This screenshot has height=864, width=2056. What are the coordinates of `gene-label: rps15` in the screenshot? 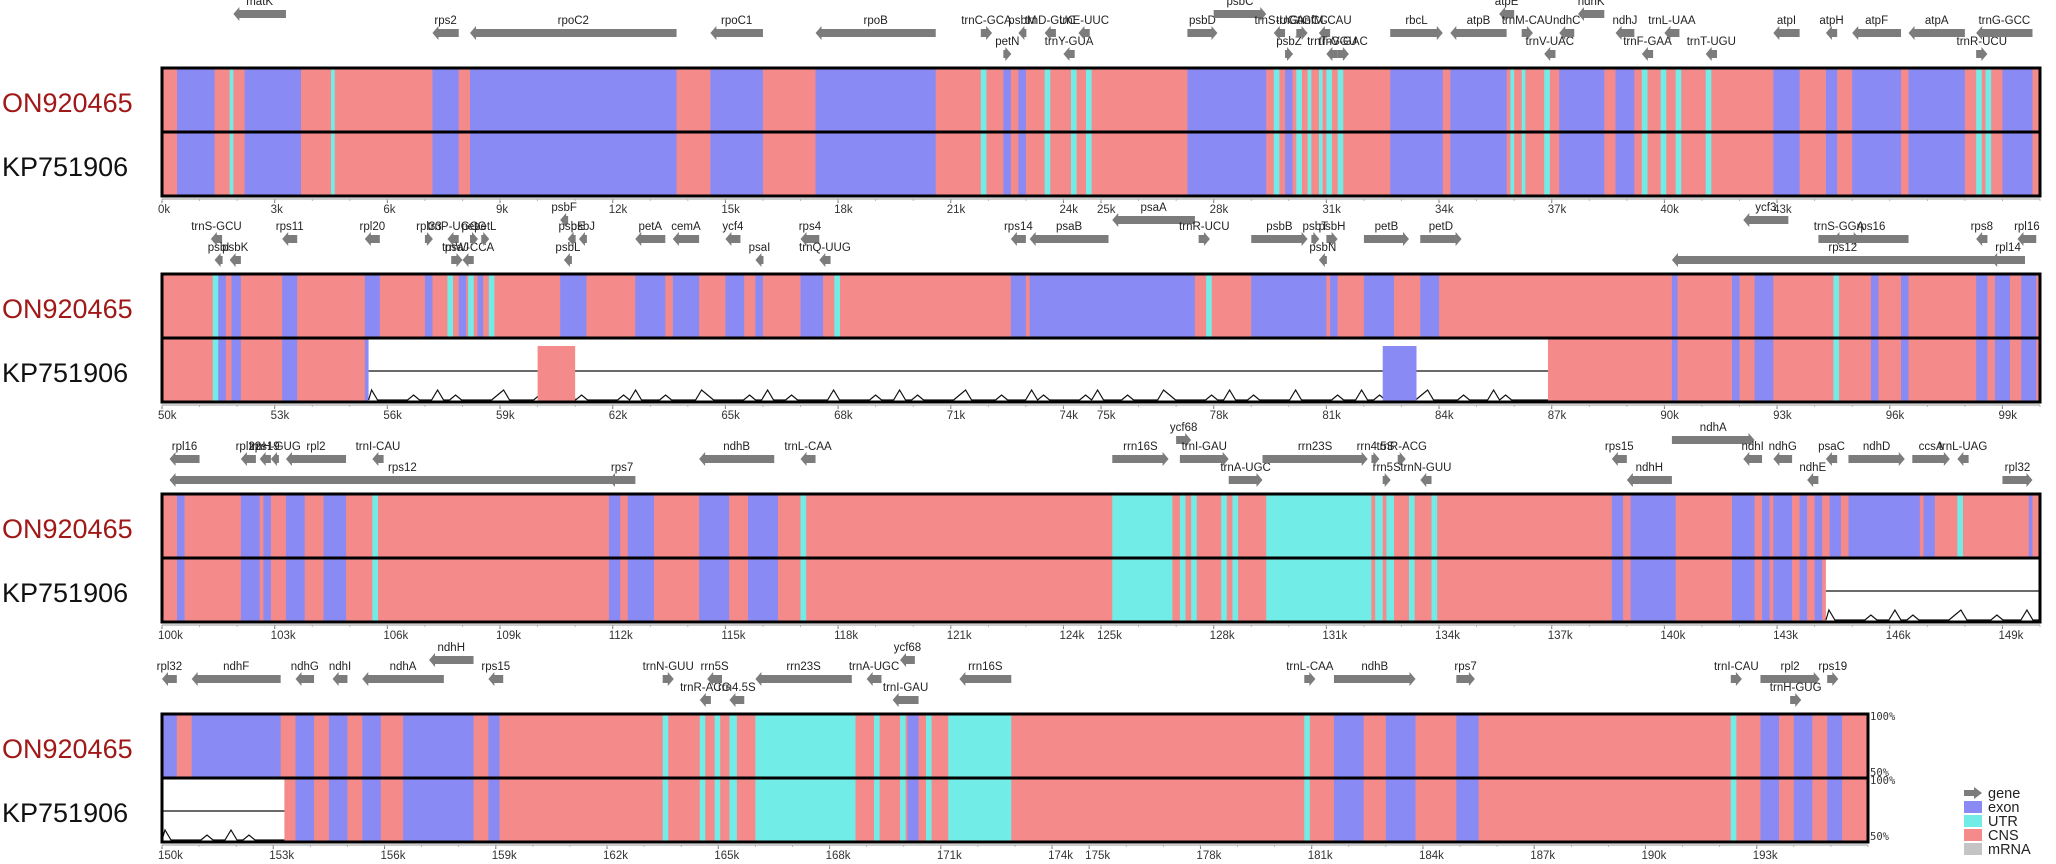 It's located at (495, 667).